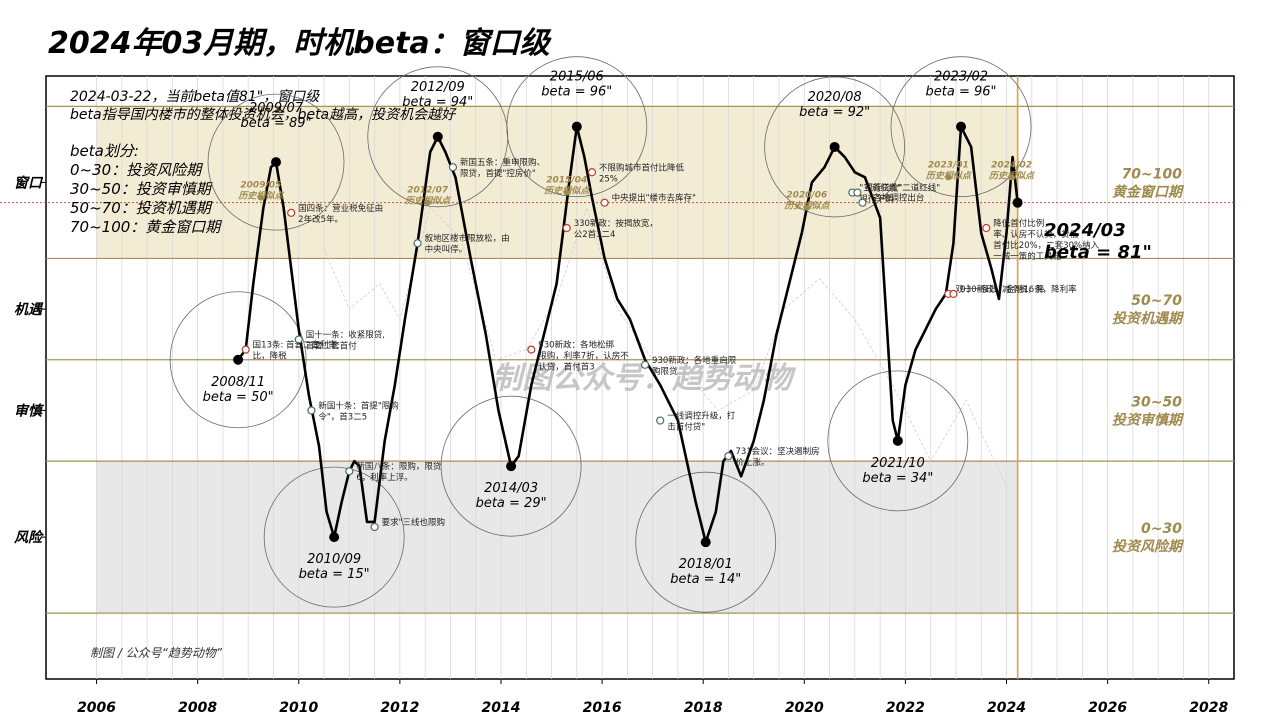  Describe the element at coordinates (238, 397) in the screenshot. I see `extrema-beta-label: beta = 50"` at that location.